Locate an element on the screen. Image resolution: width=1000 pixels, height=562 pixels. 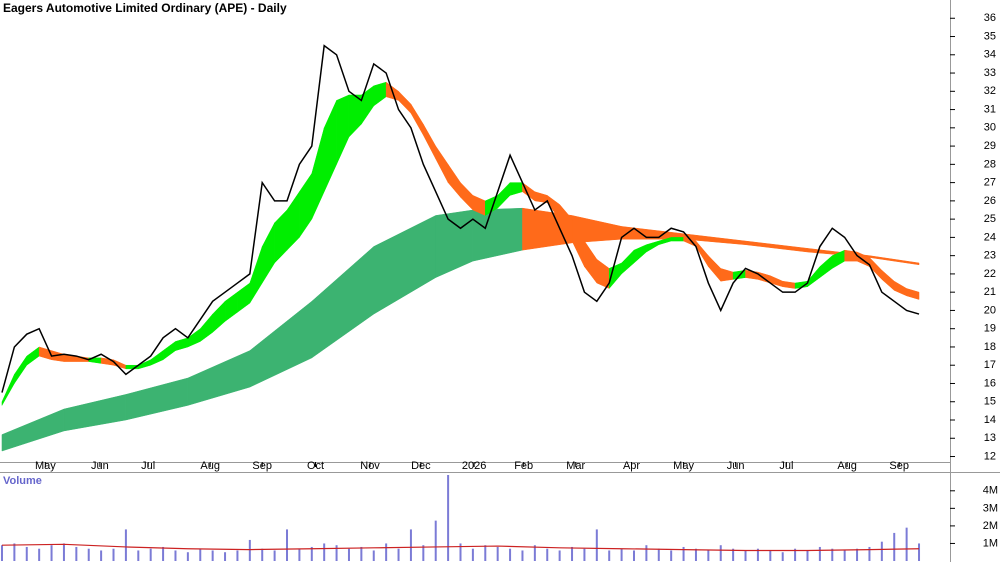
y-tick-label: 29 is located at coordinates (990, 146).